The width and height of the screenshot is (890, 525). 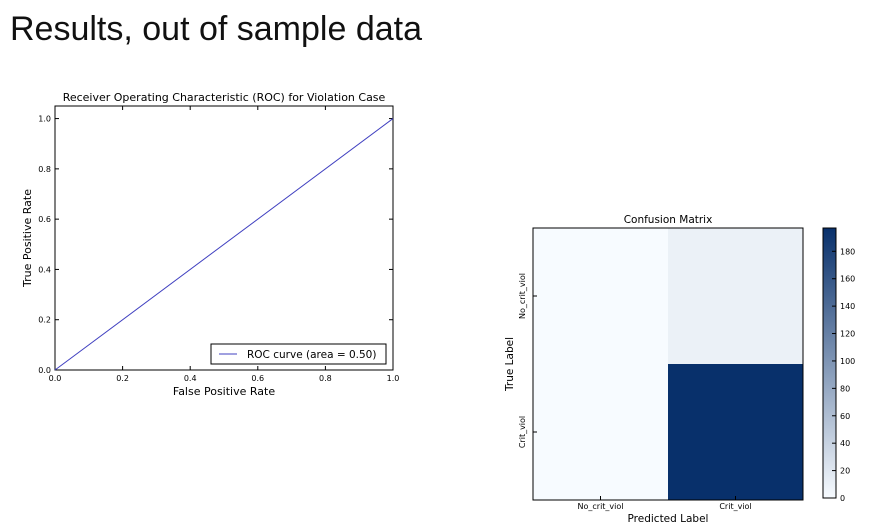 I want to click on roc-x-tick-label: 0.6, so click(x=257, y=378).